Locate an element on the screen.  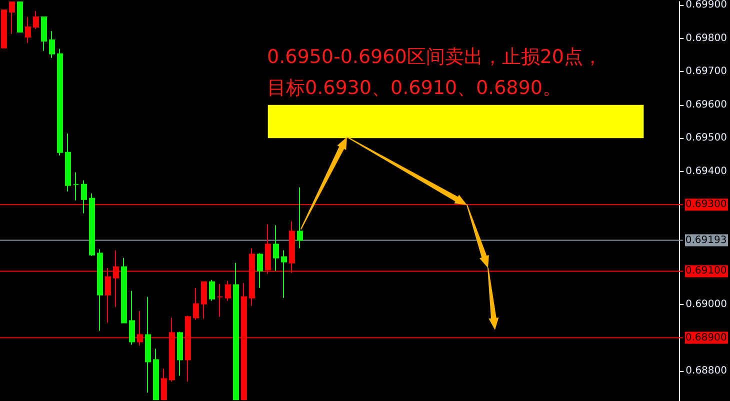
y-tick-label: 0.69900 is located at coordinates (707, 5).